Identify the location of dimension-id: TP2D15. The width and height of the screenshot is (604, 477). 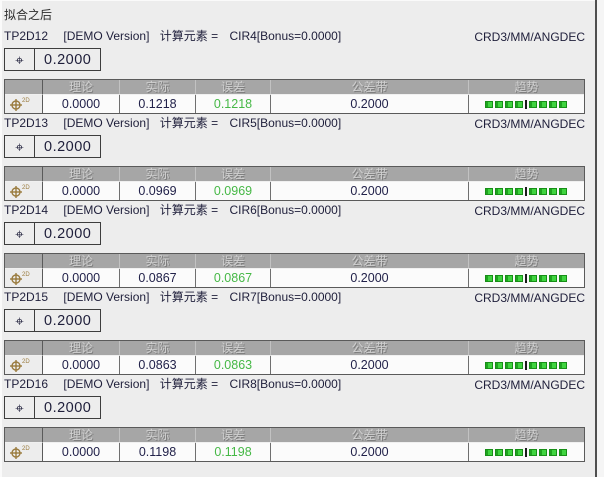
(26, 297).